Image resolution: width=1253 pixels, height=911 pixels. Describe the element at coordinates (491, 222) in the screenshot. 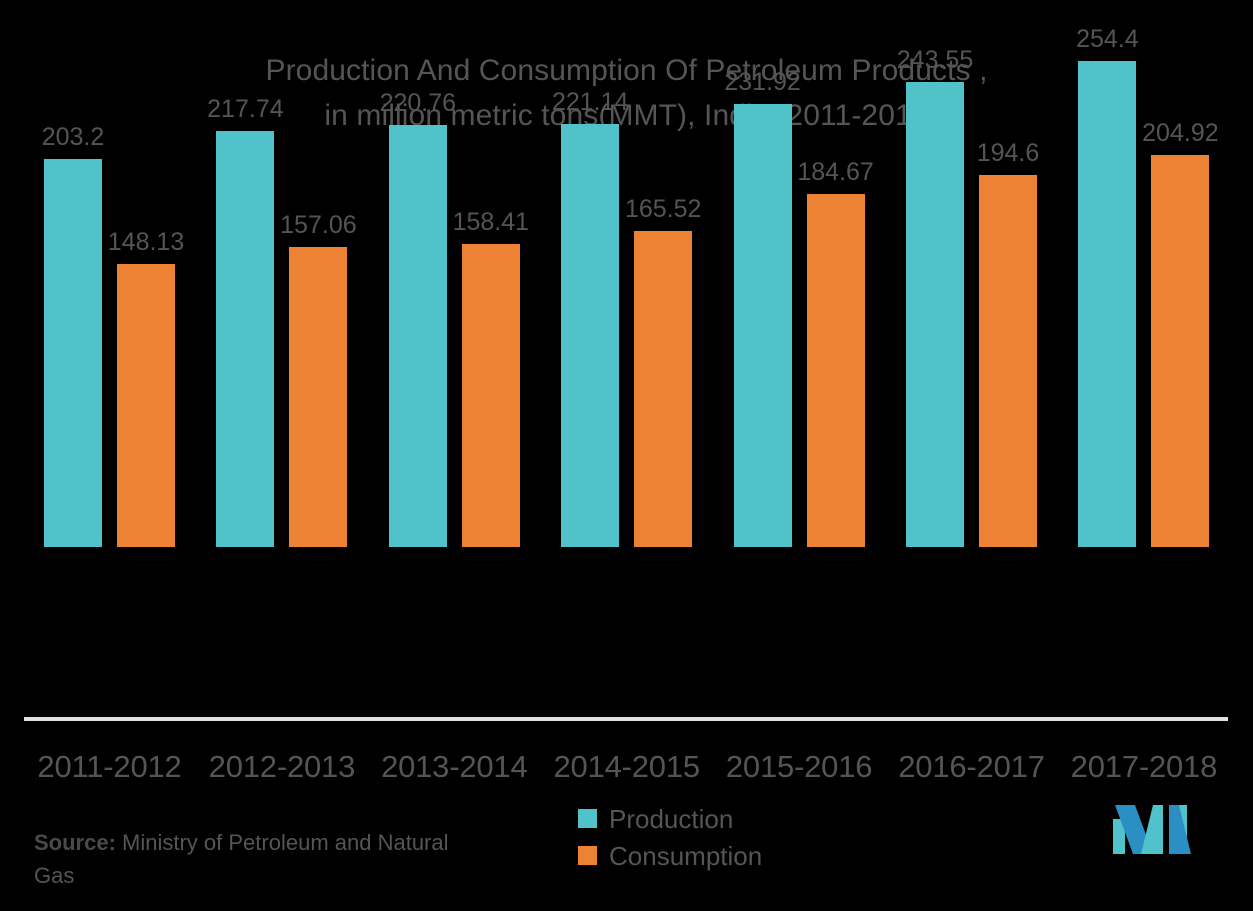

I see `bar-value-label: 158.41` at that location.